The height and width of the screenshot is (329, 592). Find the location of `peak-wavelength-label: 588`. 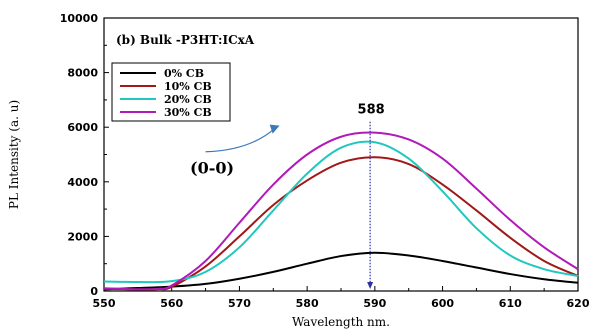

peak-wavelength-label: 588 is located at coordinates (371, 110).